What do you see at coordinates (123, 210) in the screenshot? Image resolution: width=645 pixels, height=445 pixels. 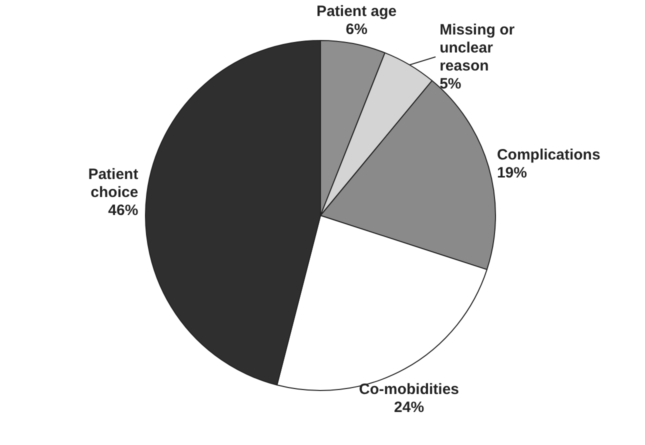 I see `data-label: 46%` at bounding box center [123, 210].